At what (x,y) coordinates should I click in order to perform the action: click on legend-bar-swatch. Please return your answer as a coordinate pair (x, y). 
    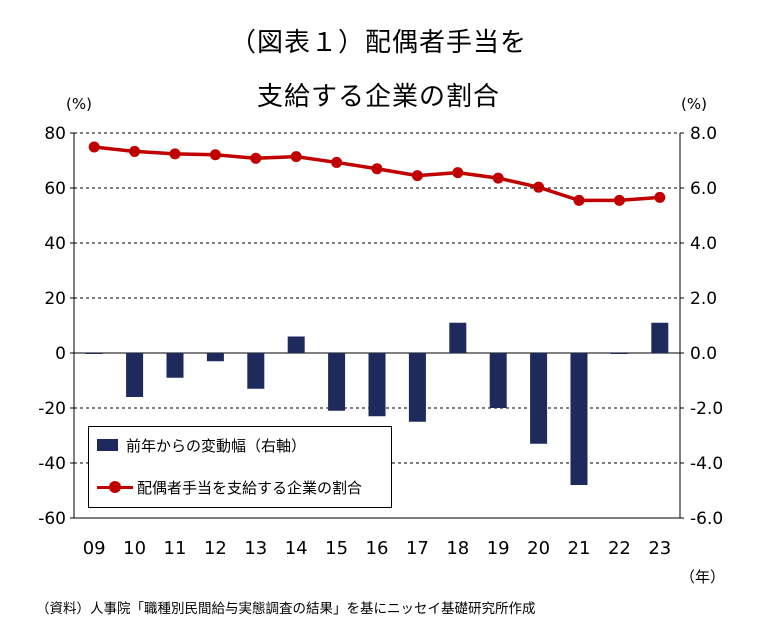
    Looking at the image, I should click on (107, 445).